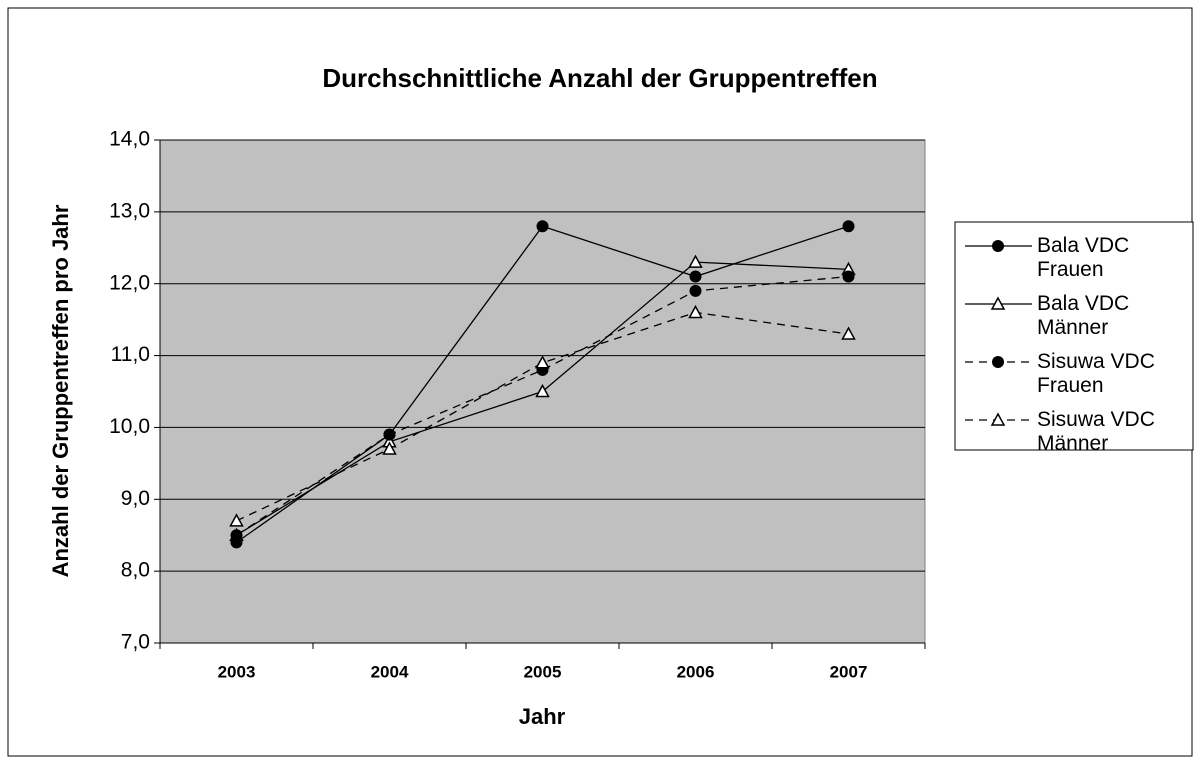 This screenshot has width=1195, height=764. Describe the element at coordinates (1096, 373) in the screenshot. I see `legend-label: Sisuwa VDC Frauen` at that location.